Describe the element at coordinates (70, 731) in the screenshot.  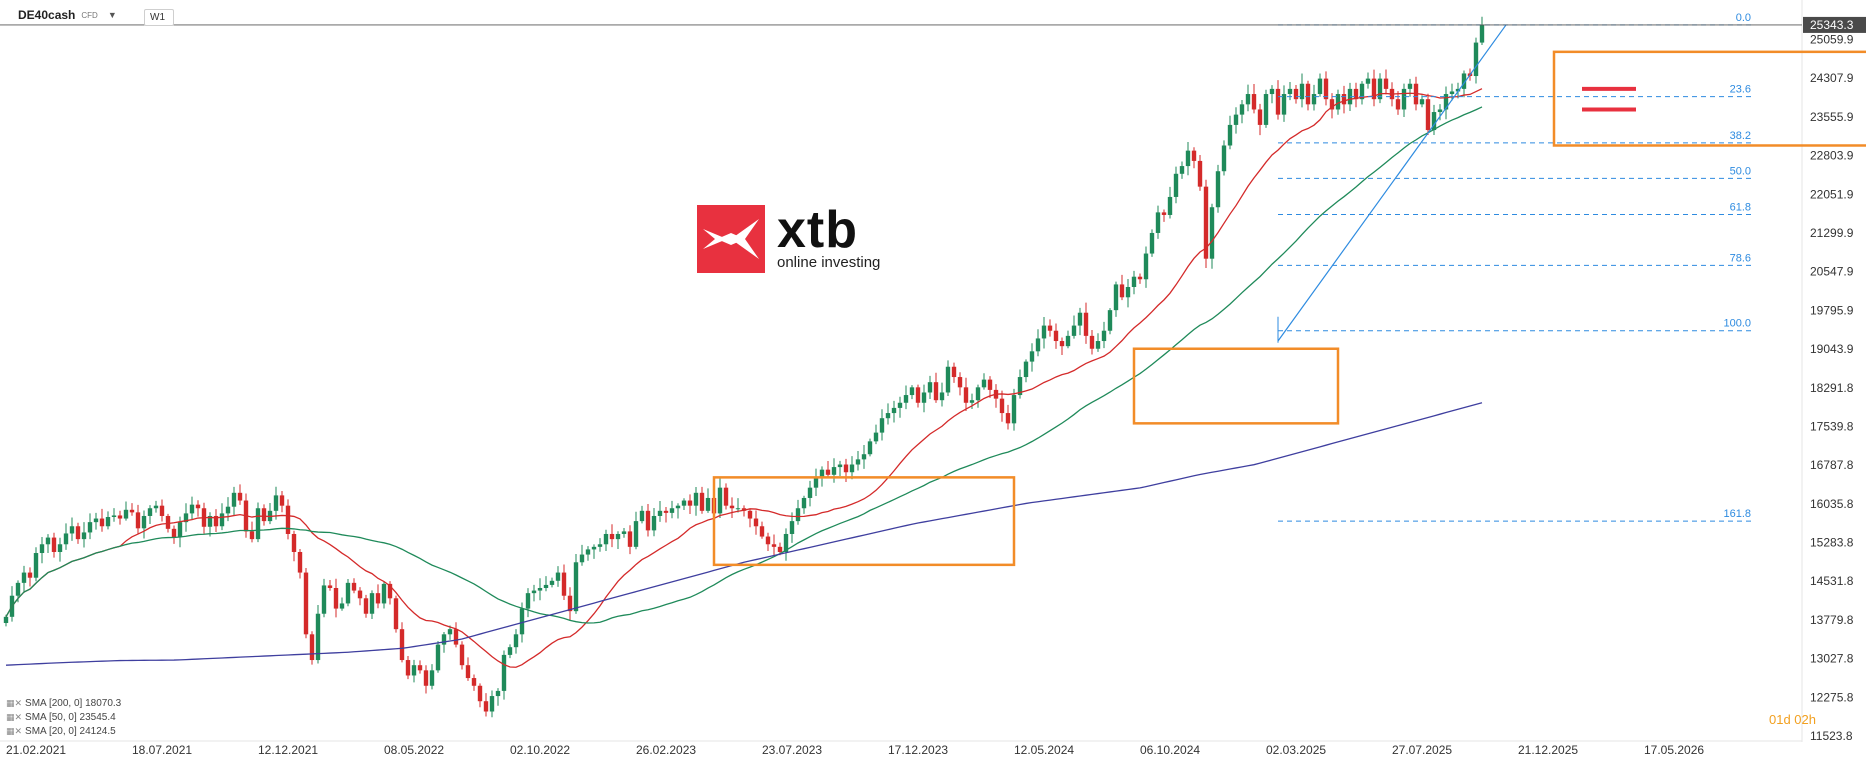
I see `legend-sma-20-label: SMA [20, 0] 24124.5` at that location.